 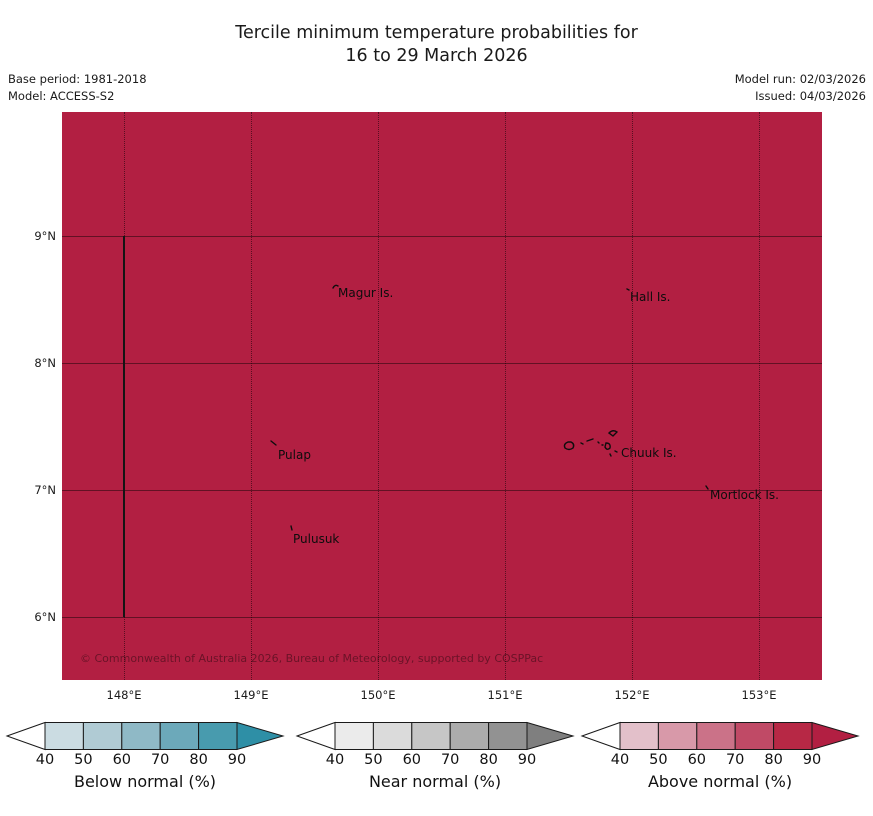 What do you see at coordinates (759, 396) in the screenshot?
I see `gridline-153e` at bounding box center [759, 396].